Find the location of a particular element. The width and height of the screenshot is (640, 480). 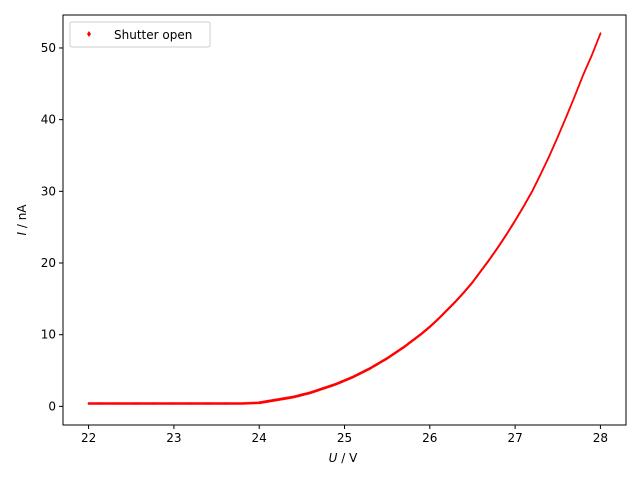

y-axis-label: I / nA is located at coordinates (22, 220).